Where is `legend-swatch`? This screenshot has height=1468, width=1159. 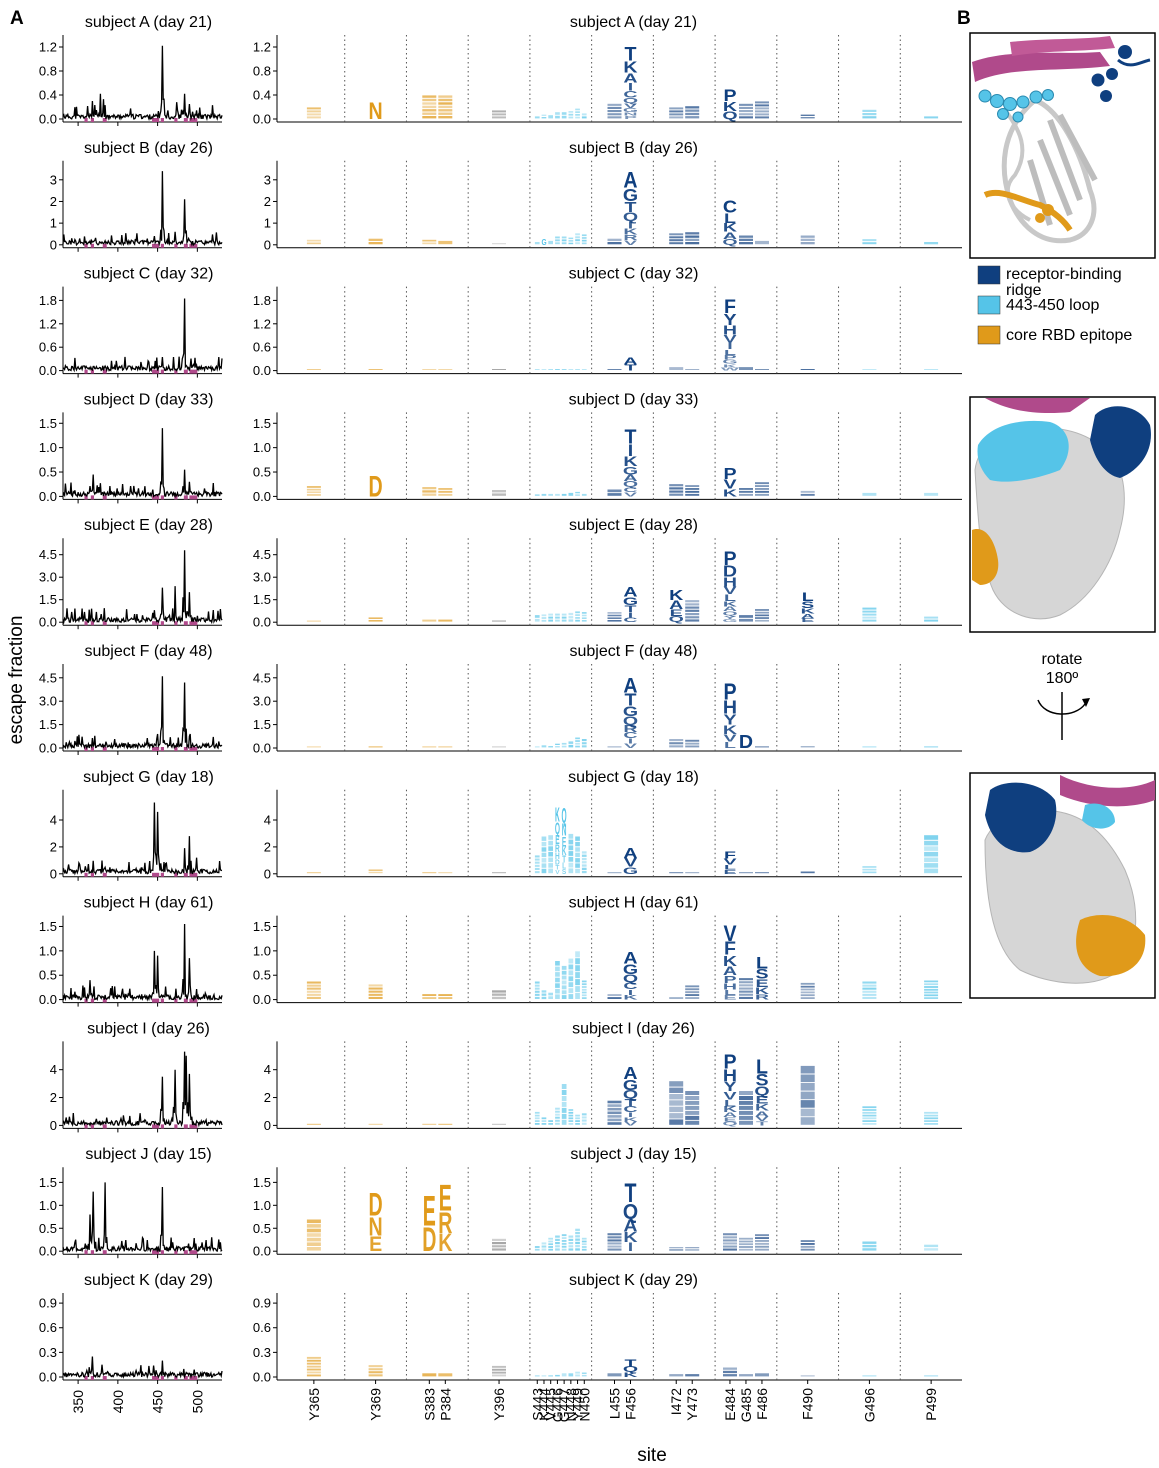 legend-swatch is located at coordinates (989, 335).